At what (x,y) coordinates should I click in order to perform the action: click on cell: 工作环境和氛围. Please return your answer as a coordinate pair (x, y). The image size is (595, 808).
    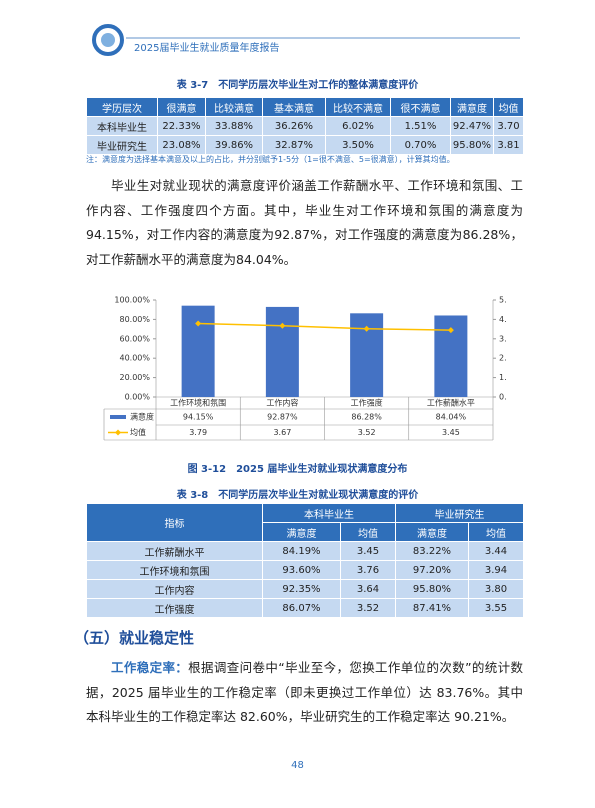
    Looking at the image, I should click on (174, 570).